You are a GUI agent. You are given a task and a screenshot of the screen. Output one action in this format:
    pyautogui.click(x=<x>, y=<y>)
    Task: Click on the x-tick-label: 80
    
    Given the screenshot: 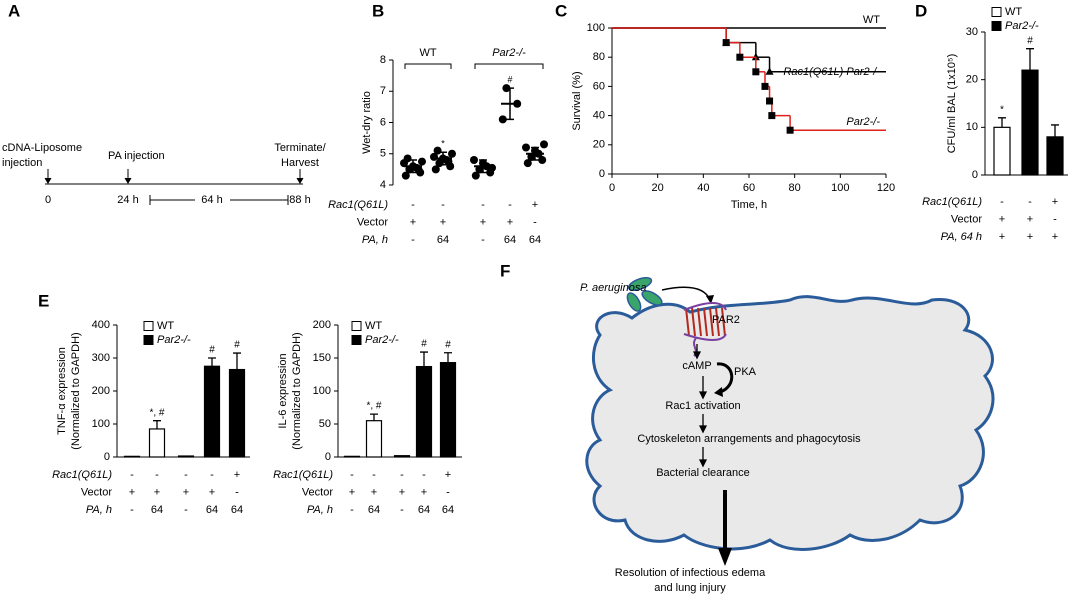 What is the action you would take?
    pyautogui.click(x=795, y=188)
    